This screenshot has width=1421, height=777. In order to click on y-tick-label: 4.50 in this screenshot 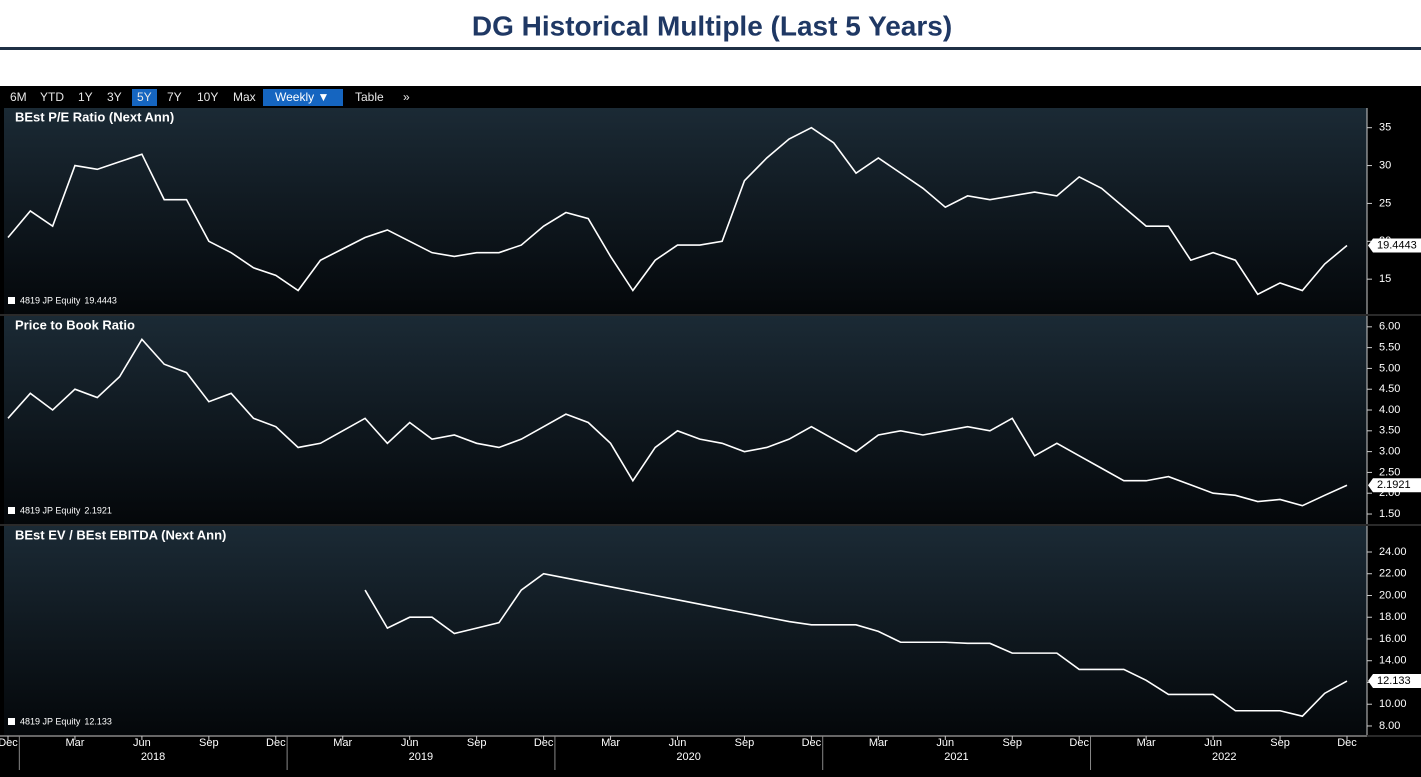, I will do `click(1389, 389)`.